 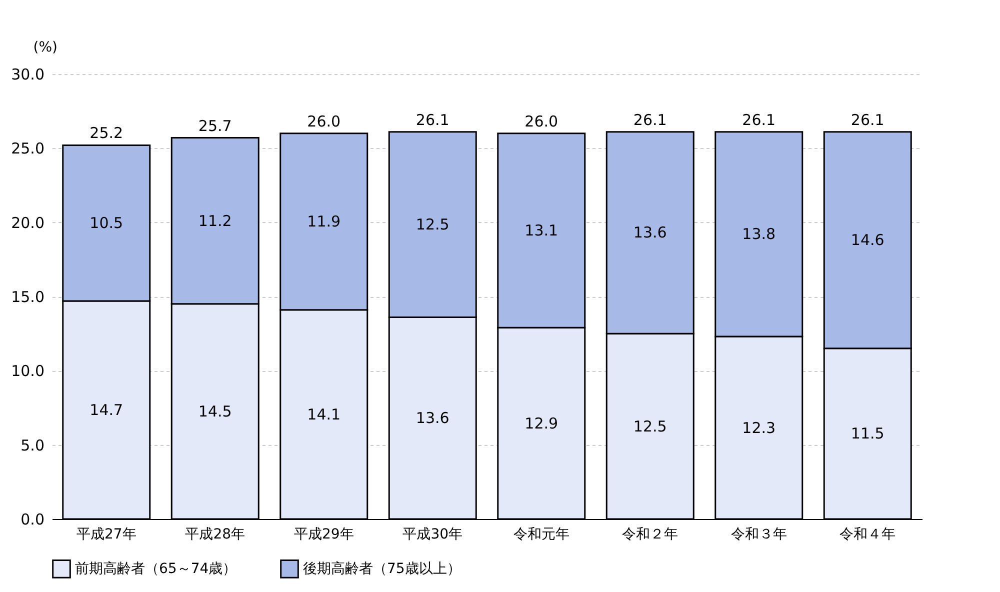 I want to click on y-tick-label: 15.0, so click(x=27, y=297).